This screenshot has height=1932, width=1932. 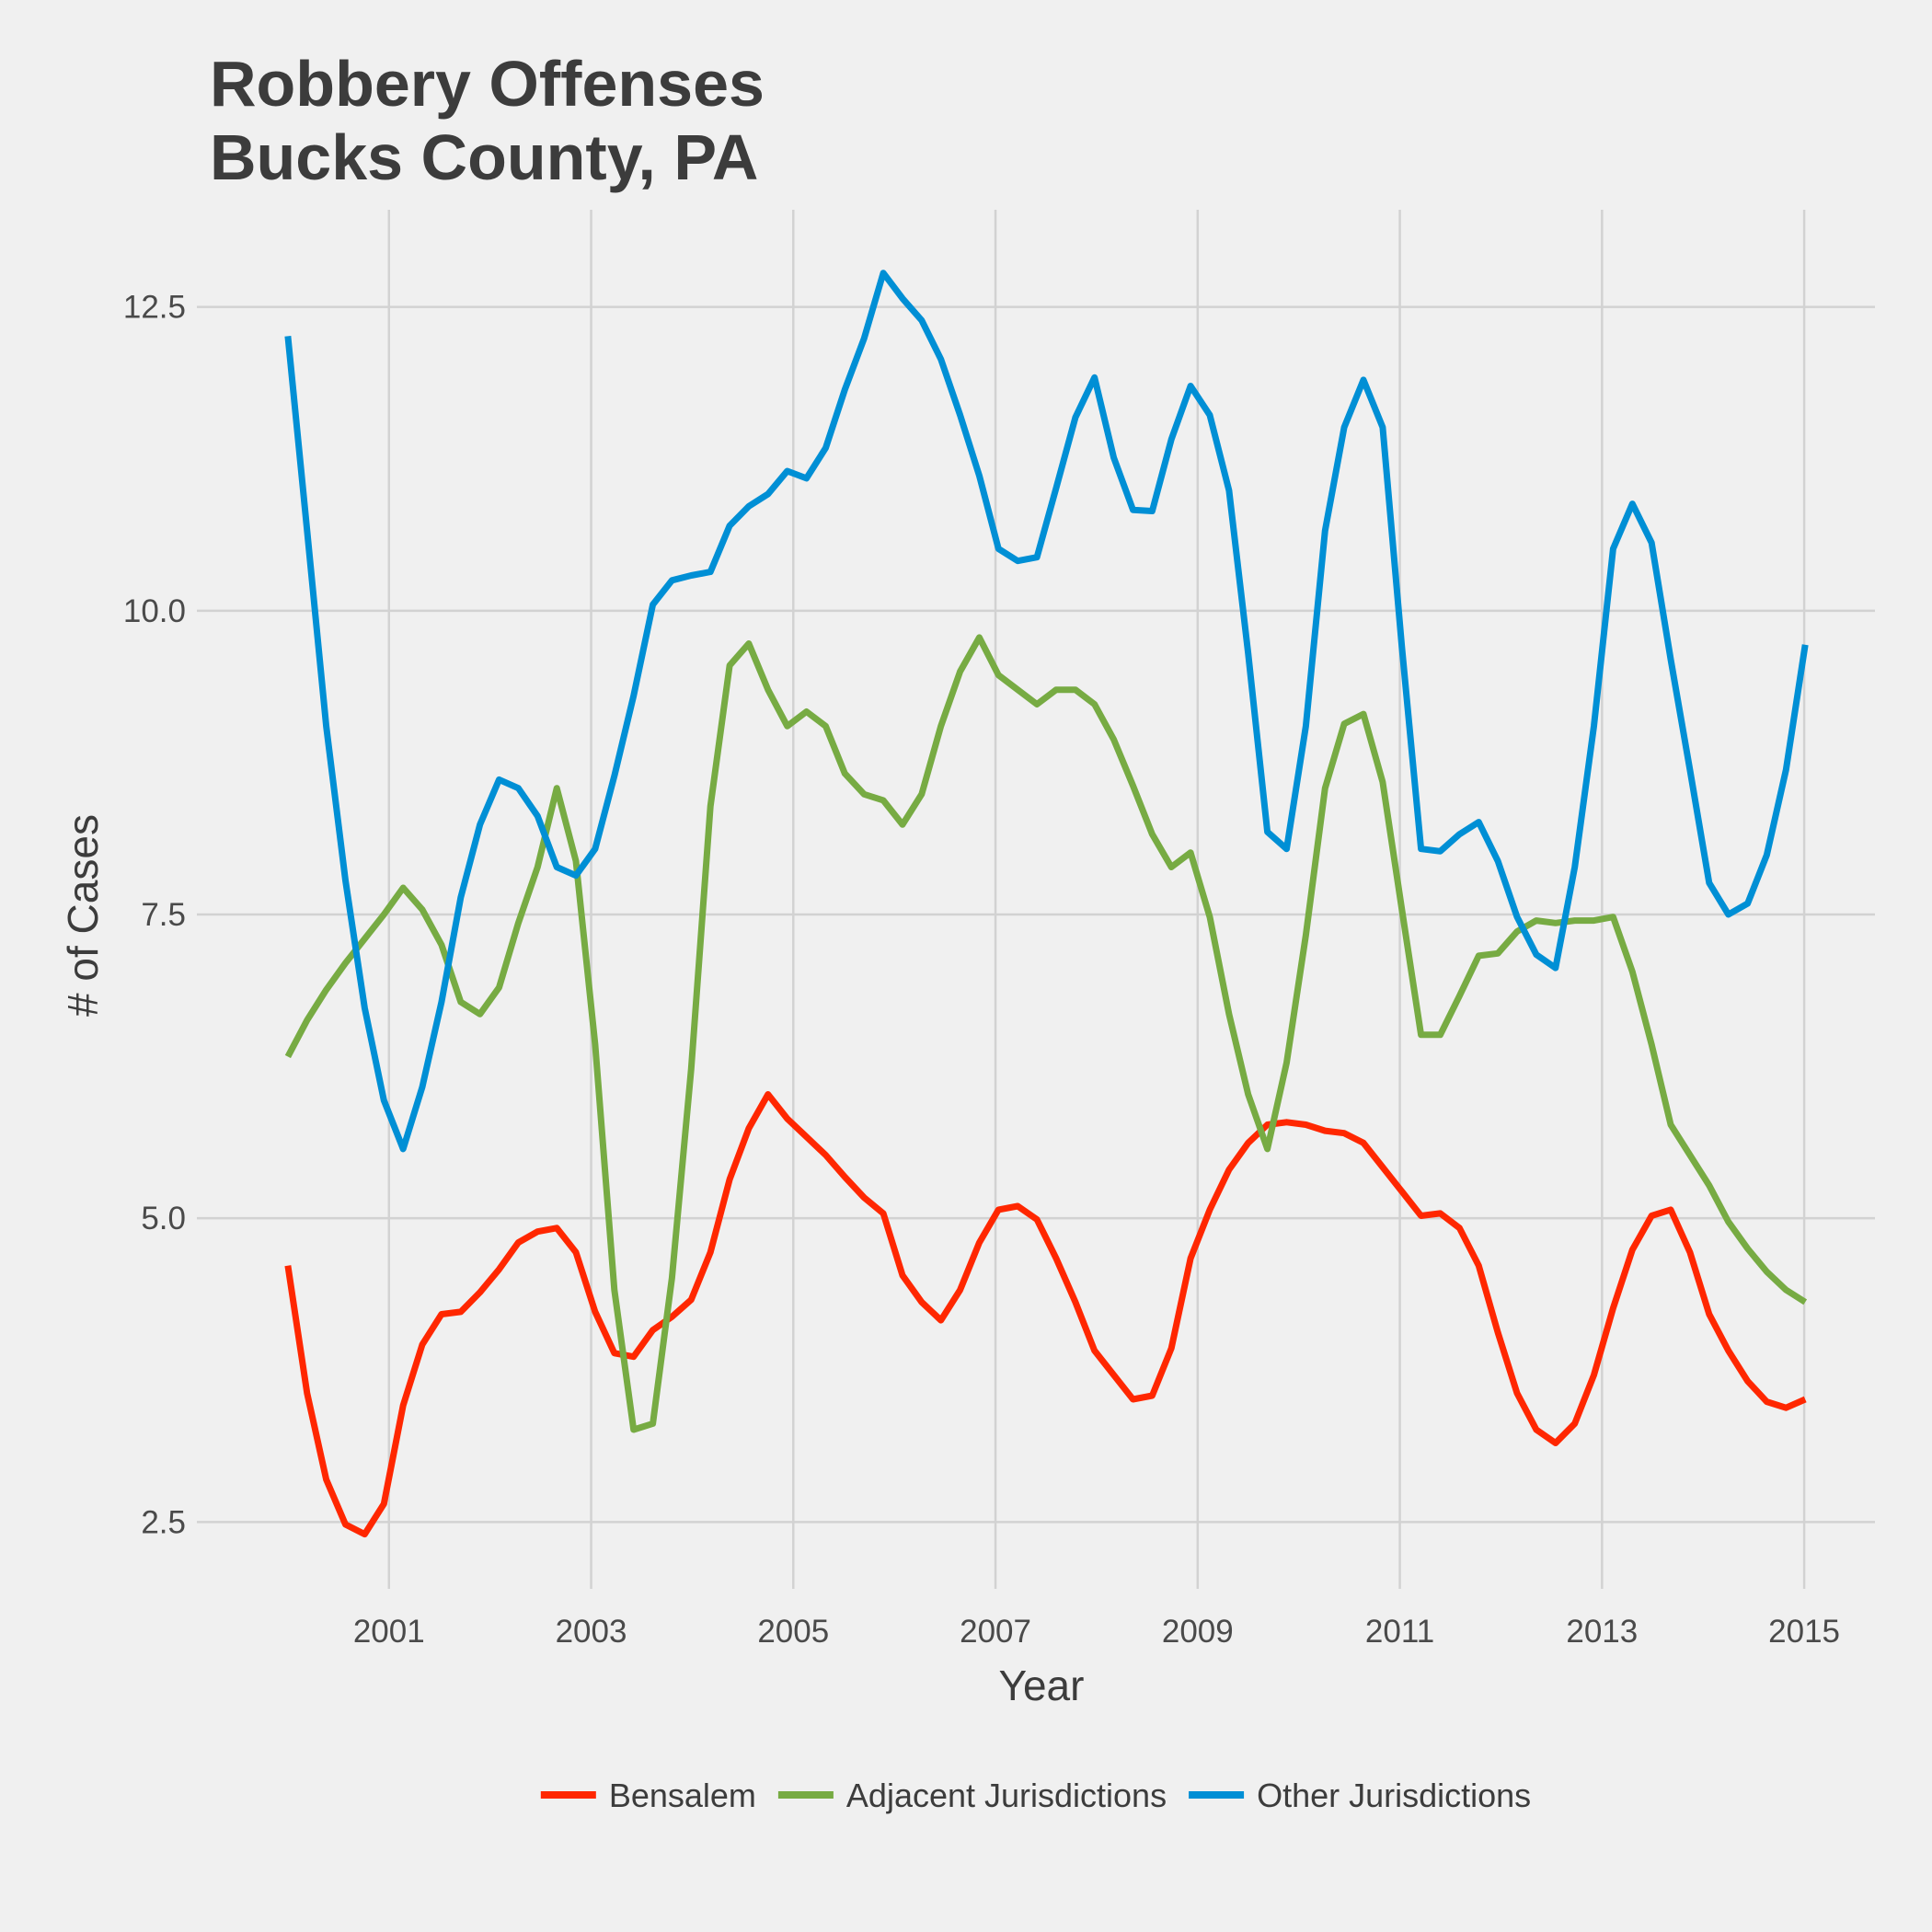 What do you see at coordinates (154, 611) in the screenshot?
I see `y-tick-label: 10.0` at bounding box center [154, 611].